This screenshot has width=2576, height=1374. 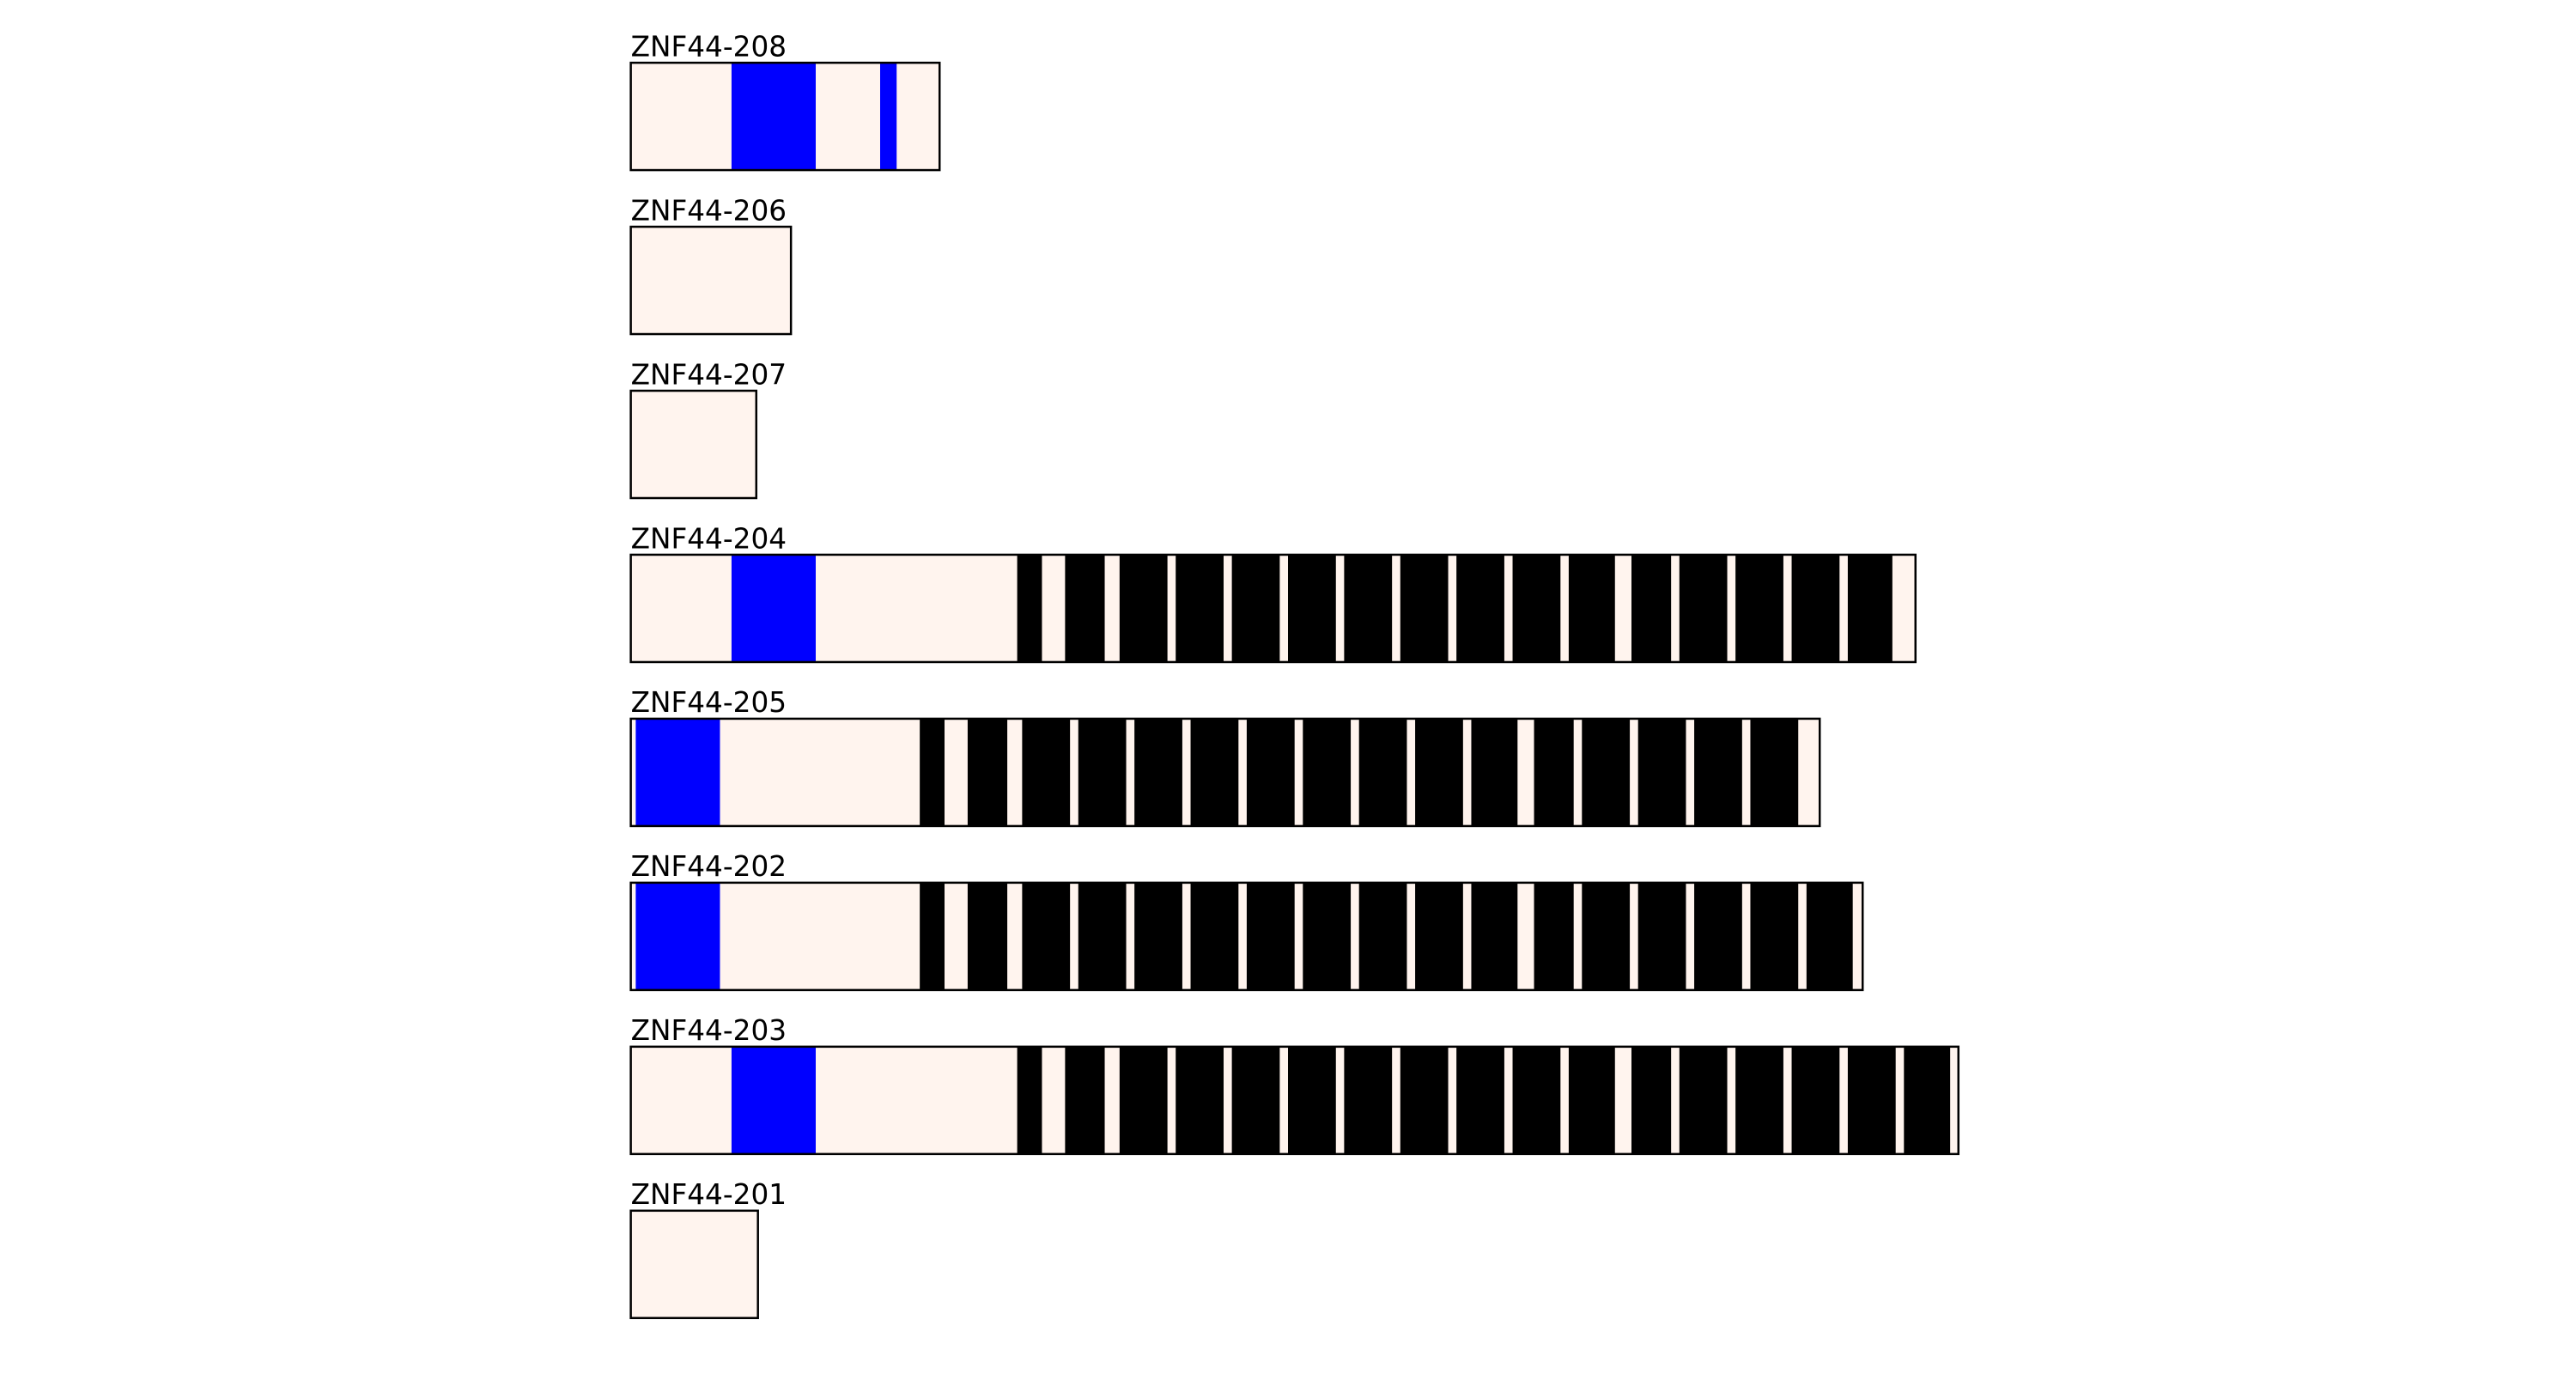 I want to click on transcript-row: ZNF44-204, so click(x=1273, y=593).